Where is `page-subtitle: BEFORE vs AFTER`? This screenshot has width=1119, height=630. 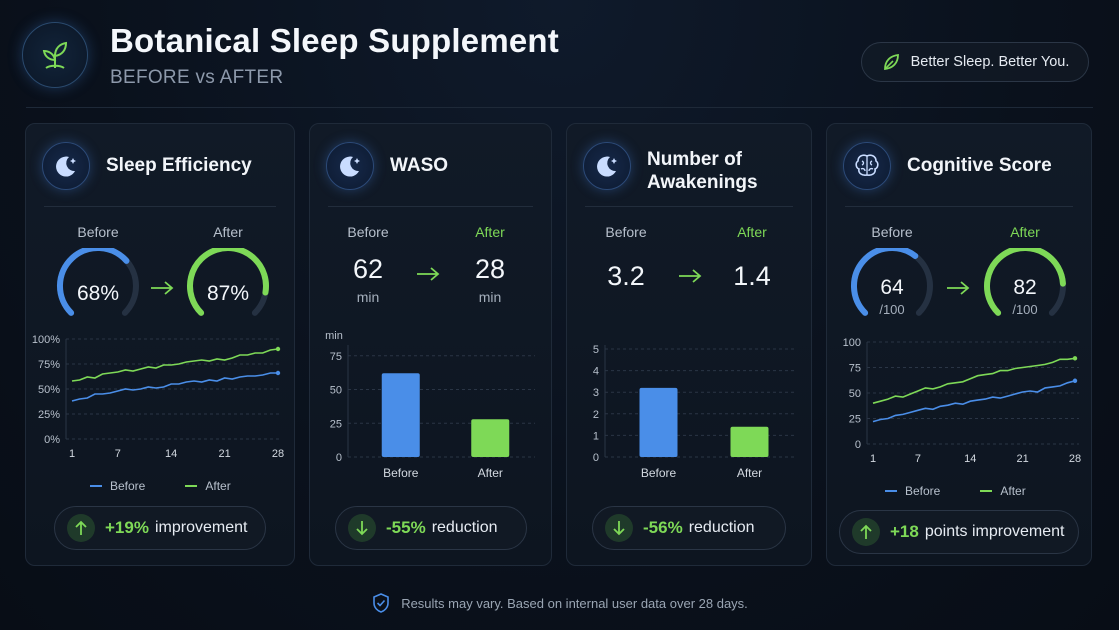 page-subtitle: BEFORE vs AFTER is located at coordinates (197, 77).